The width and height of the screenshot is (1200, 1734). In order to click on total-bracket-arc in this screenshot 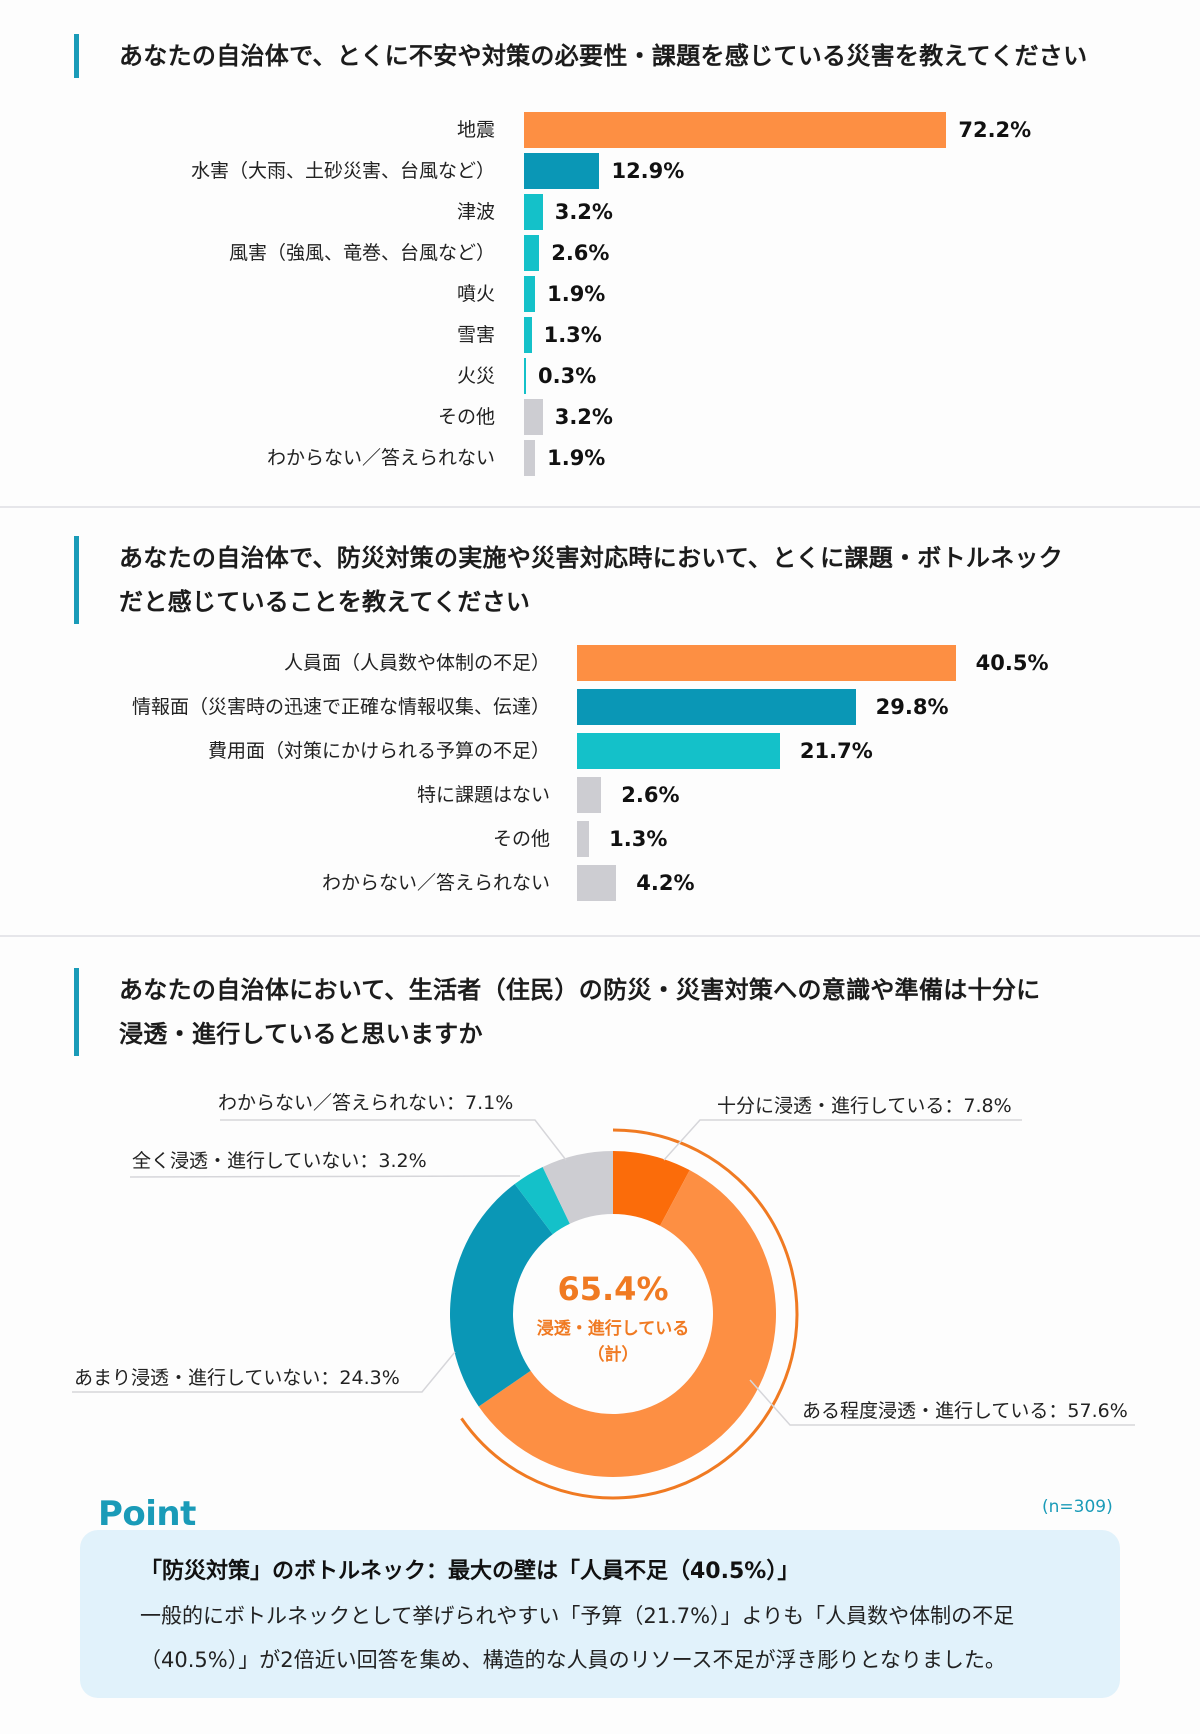, I will do `click(629, 1314)`.